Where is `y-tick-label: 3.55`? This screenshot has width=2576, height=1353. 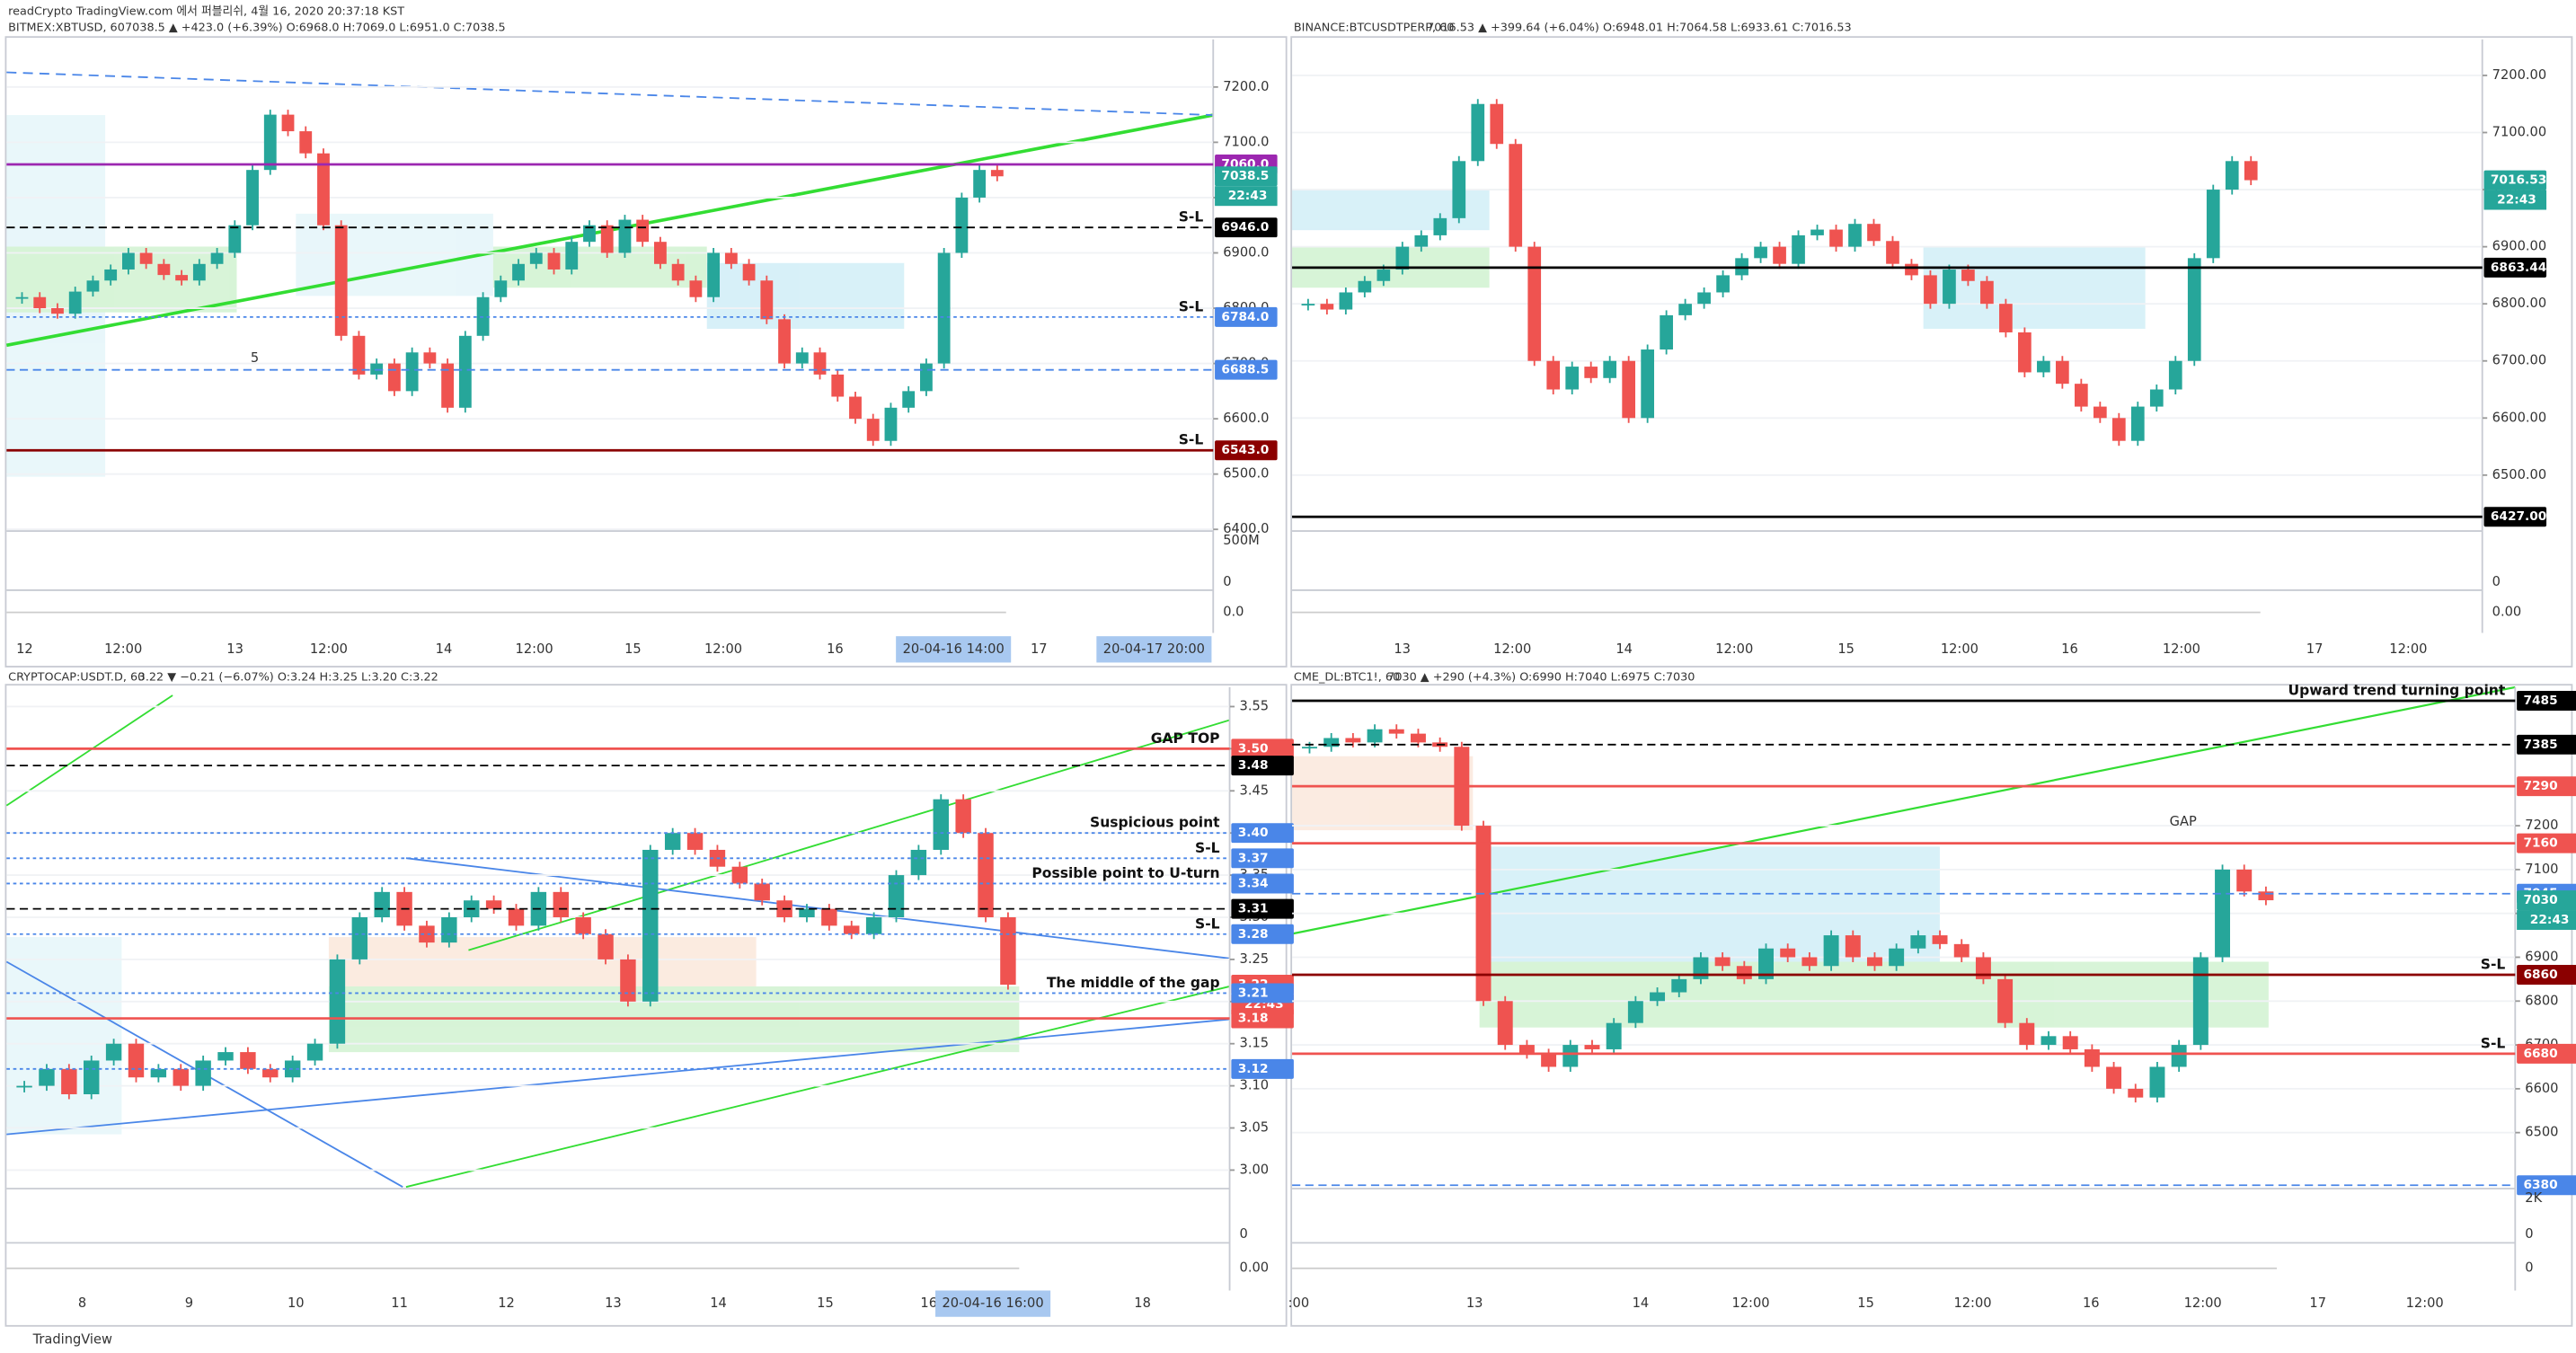
y-tick-label: 3.55 is located at coordinates (1255, 705).